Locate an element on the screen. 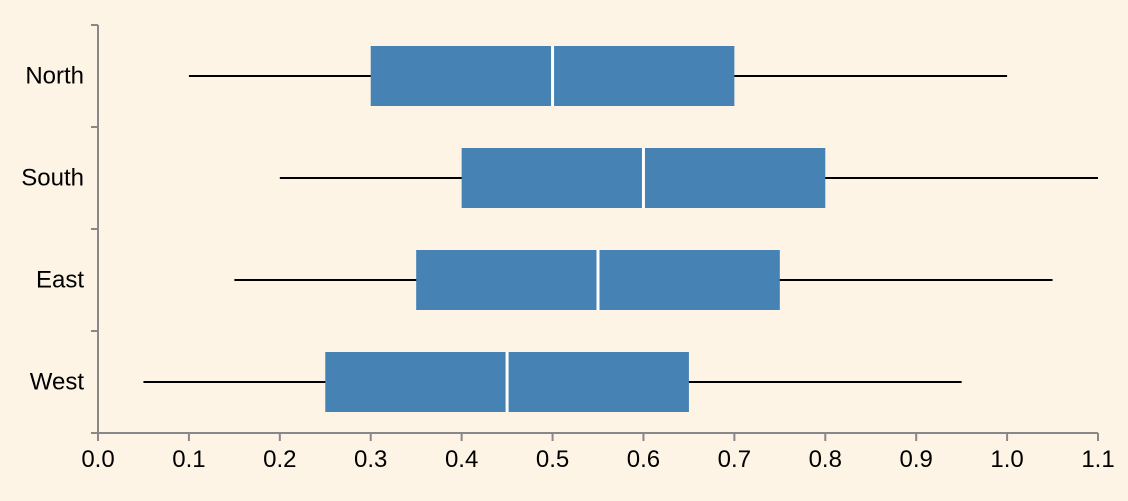 Image resolution: width=1128 pixels, height=501 pixels. y-tick-label-east: East is located at coordinates (60, 280).